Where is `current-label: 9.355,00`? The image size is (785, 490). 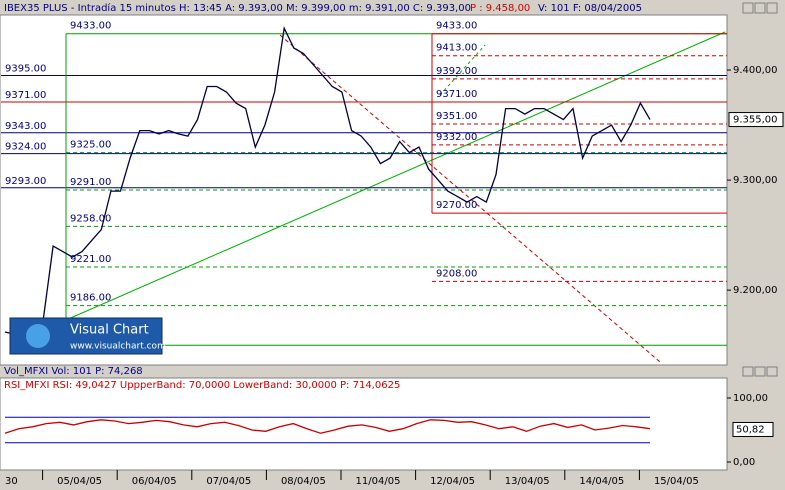 current-label: 9.355,00 is located at coordinates (755, 120).